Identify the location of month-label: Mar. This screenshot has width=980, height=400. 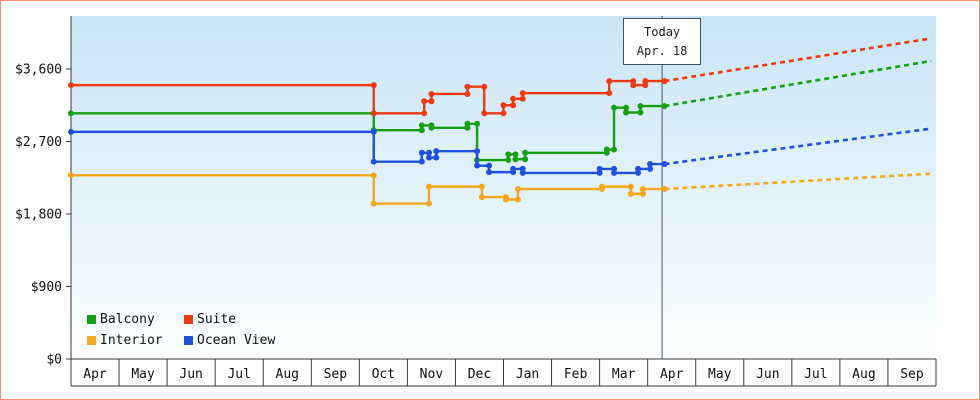
(624, 374).